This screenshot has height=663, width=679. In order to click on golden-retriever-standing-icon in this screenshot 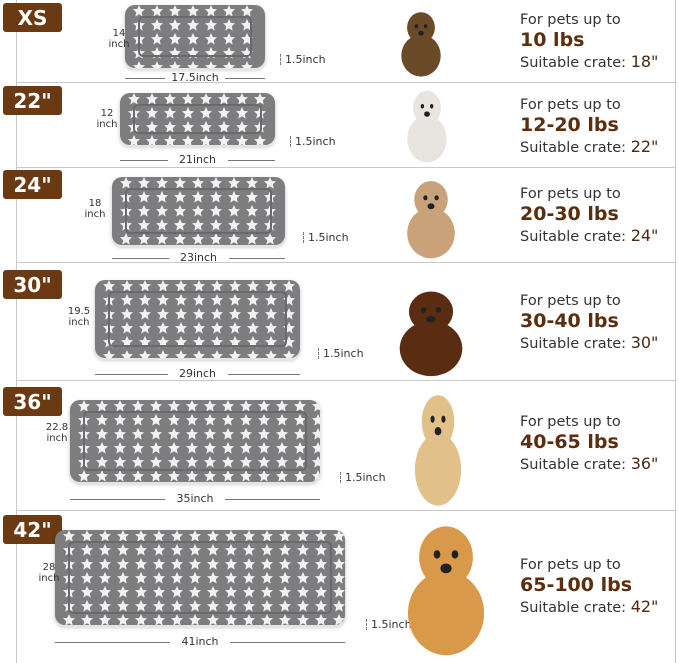, I will do `click(438, 448)`.